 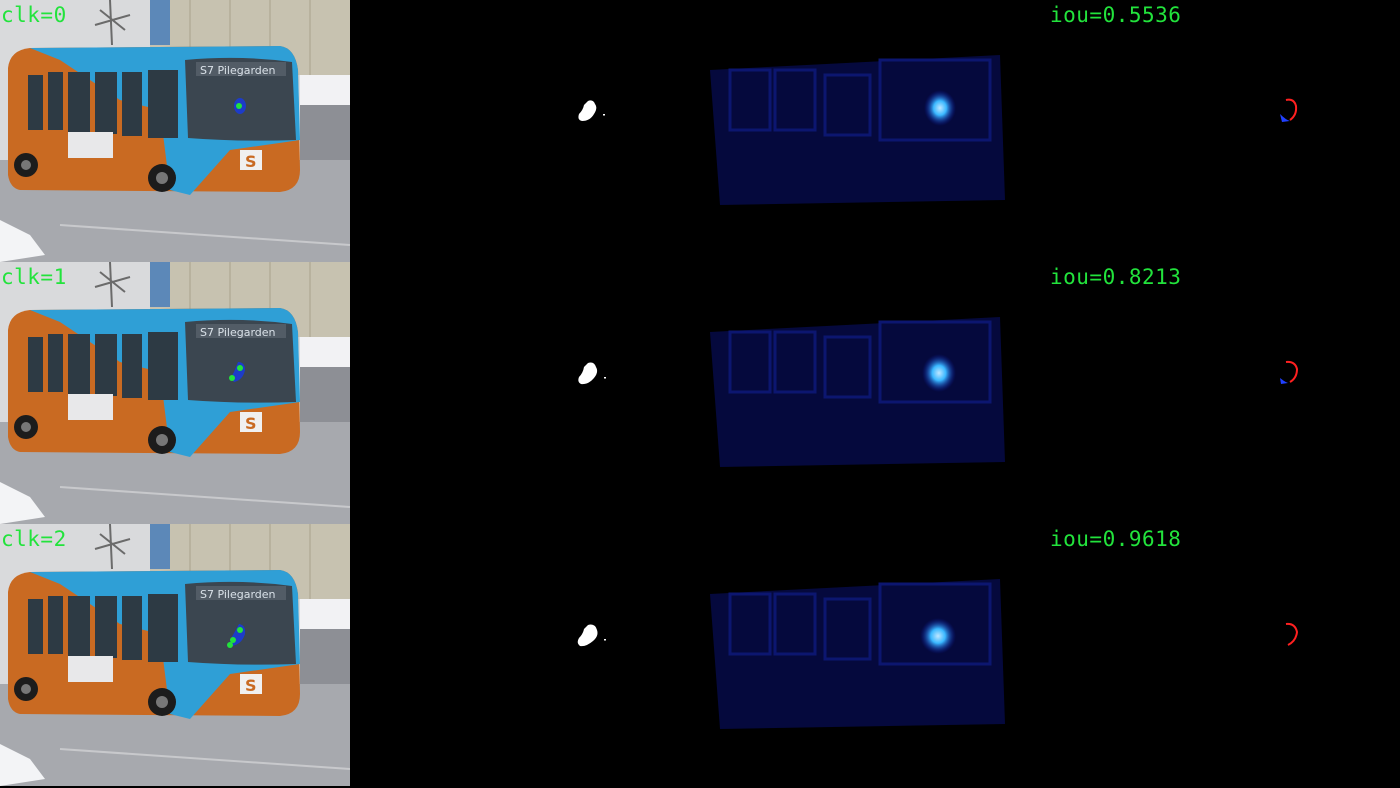 What do you see at coordinates (34, 277) in the screenshot?
I see `click-count-label: clk=1` at bounding box center [34, 277].